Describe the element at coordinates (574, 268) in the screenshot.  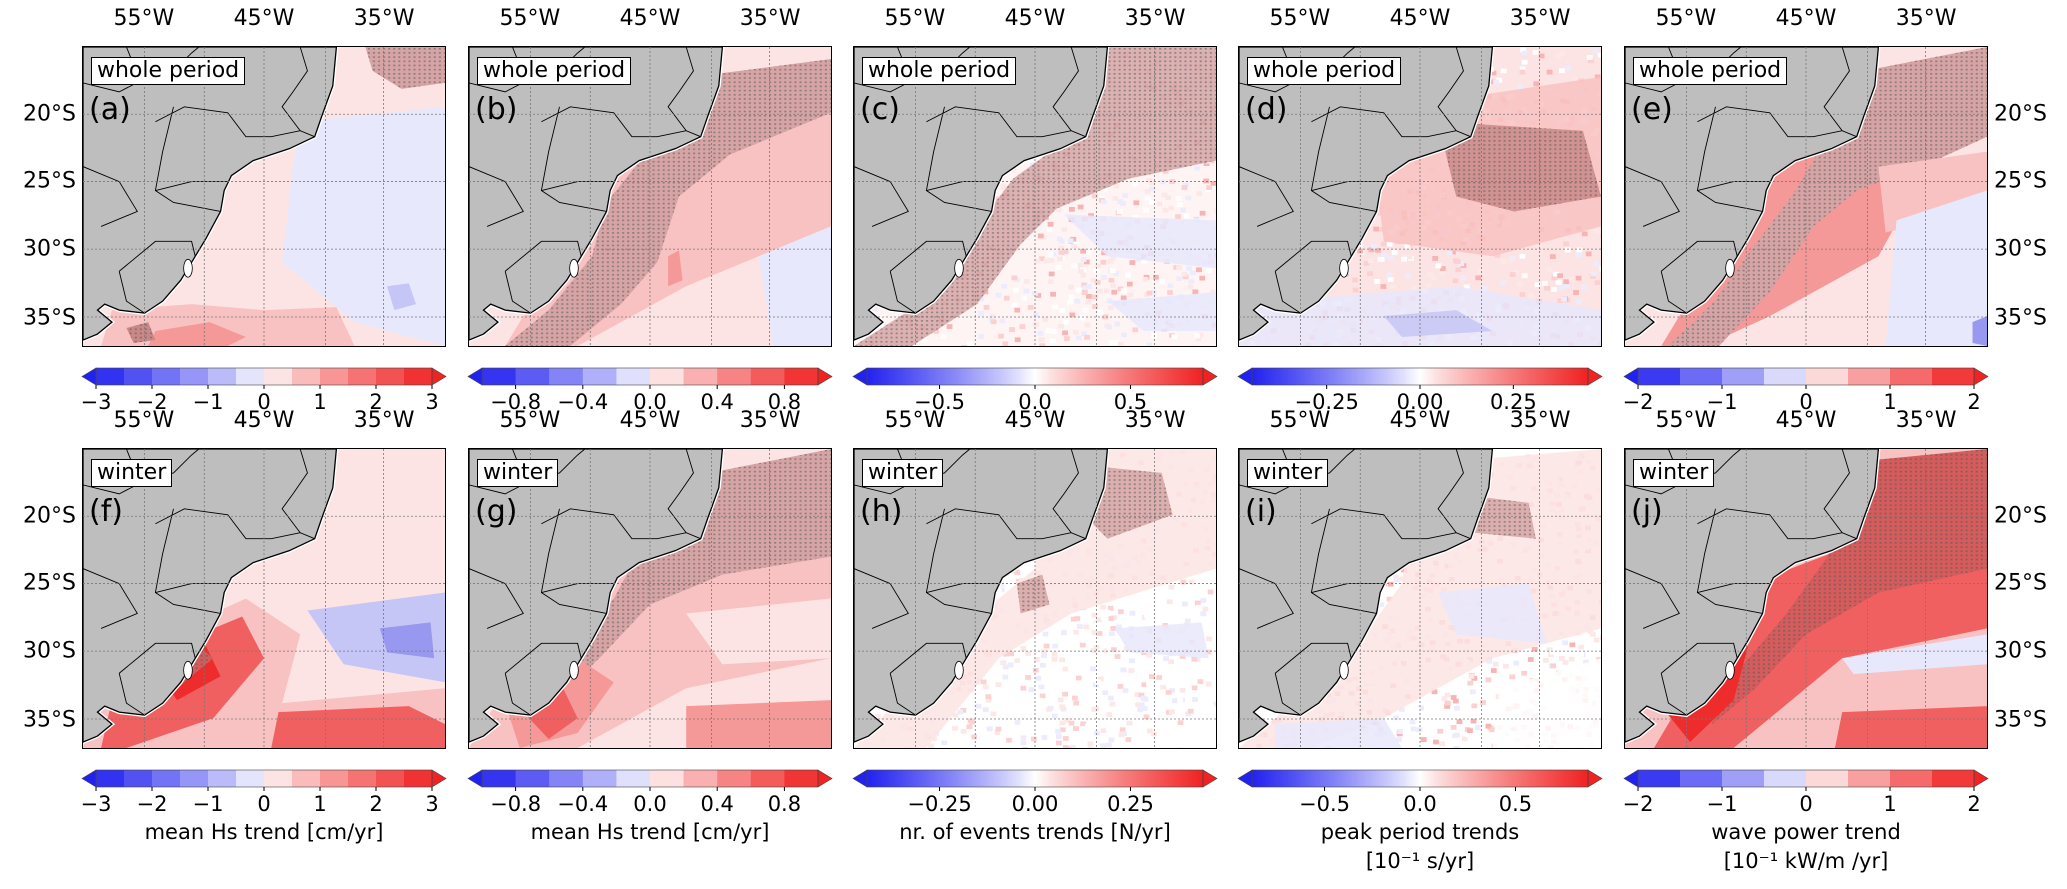
I see `lagoon` at that location.